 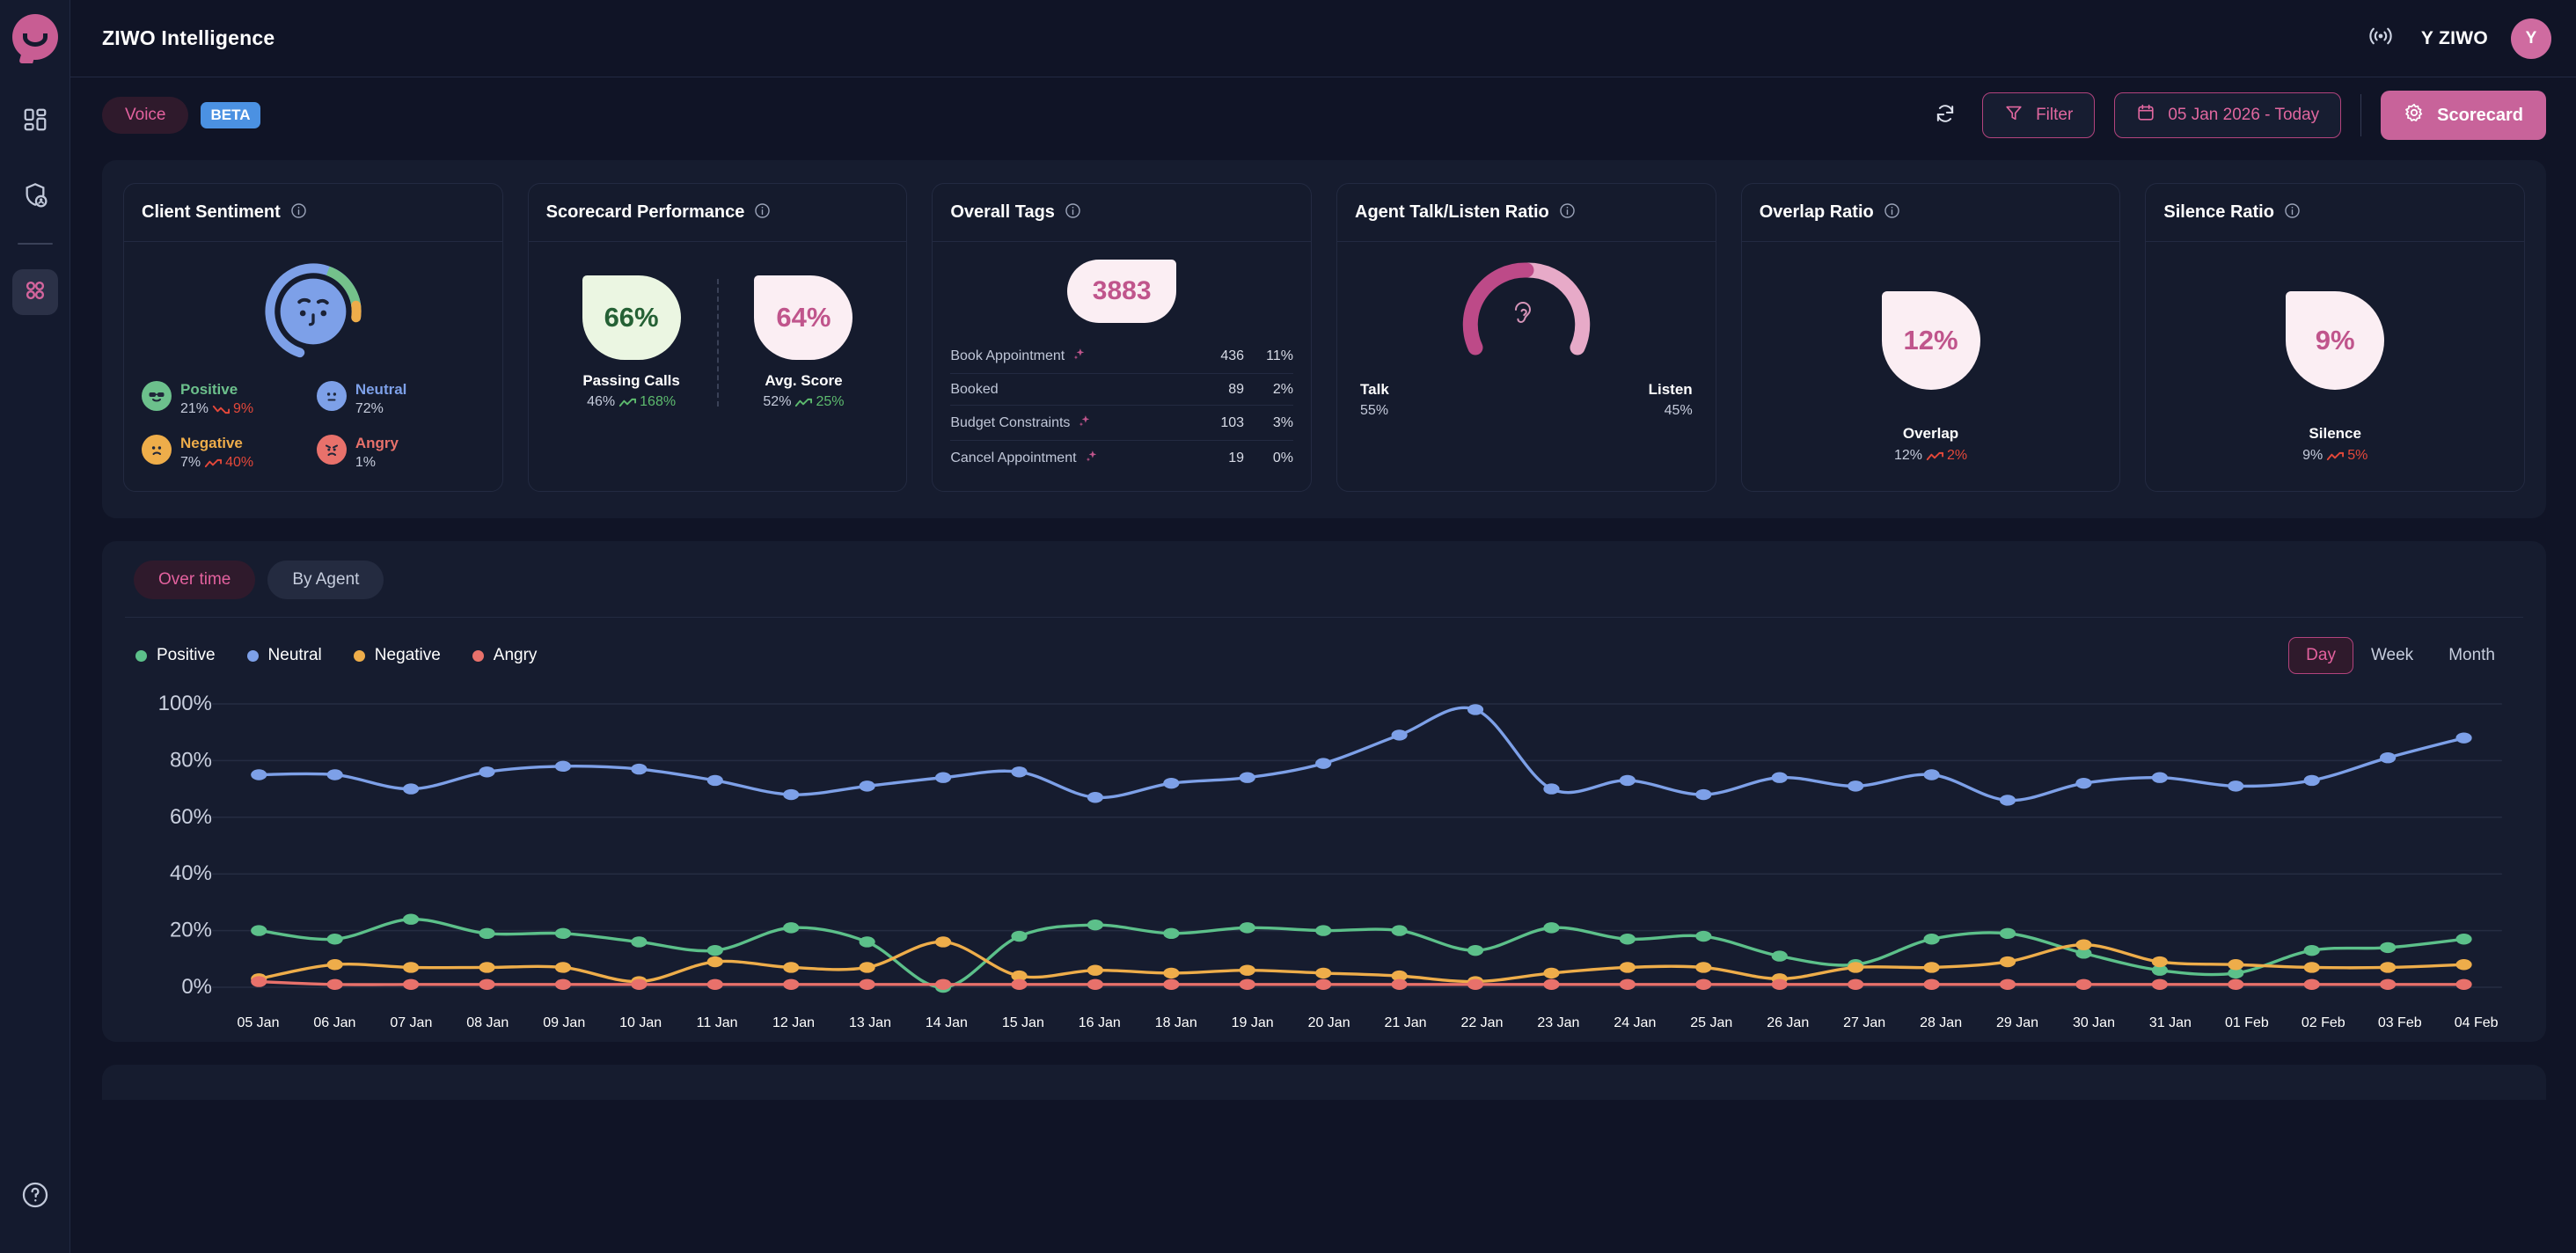 I want to click on table-row: Booked 89 2%, so click(x=1122, y=389).